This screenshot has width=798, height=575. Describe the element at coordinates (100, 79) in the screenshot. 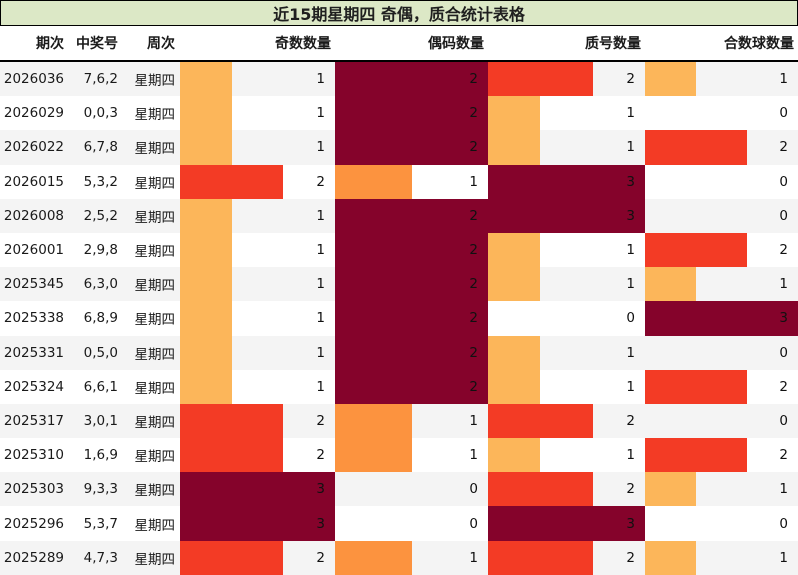

I see `winning-number-cell: 7,6,2` at that location.